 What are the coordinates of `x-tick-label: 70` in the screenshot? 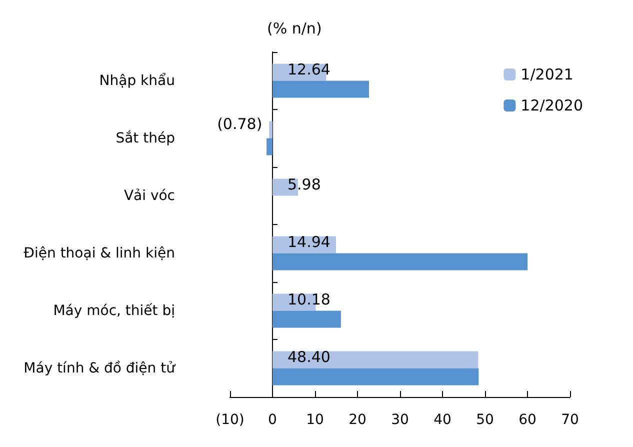 It's located at (570, 420).